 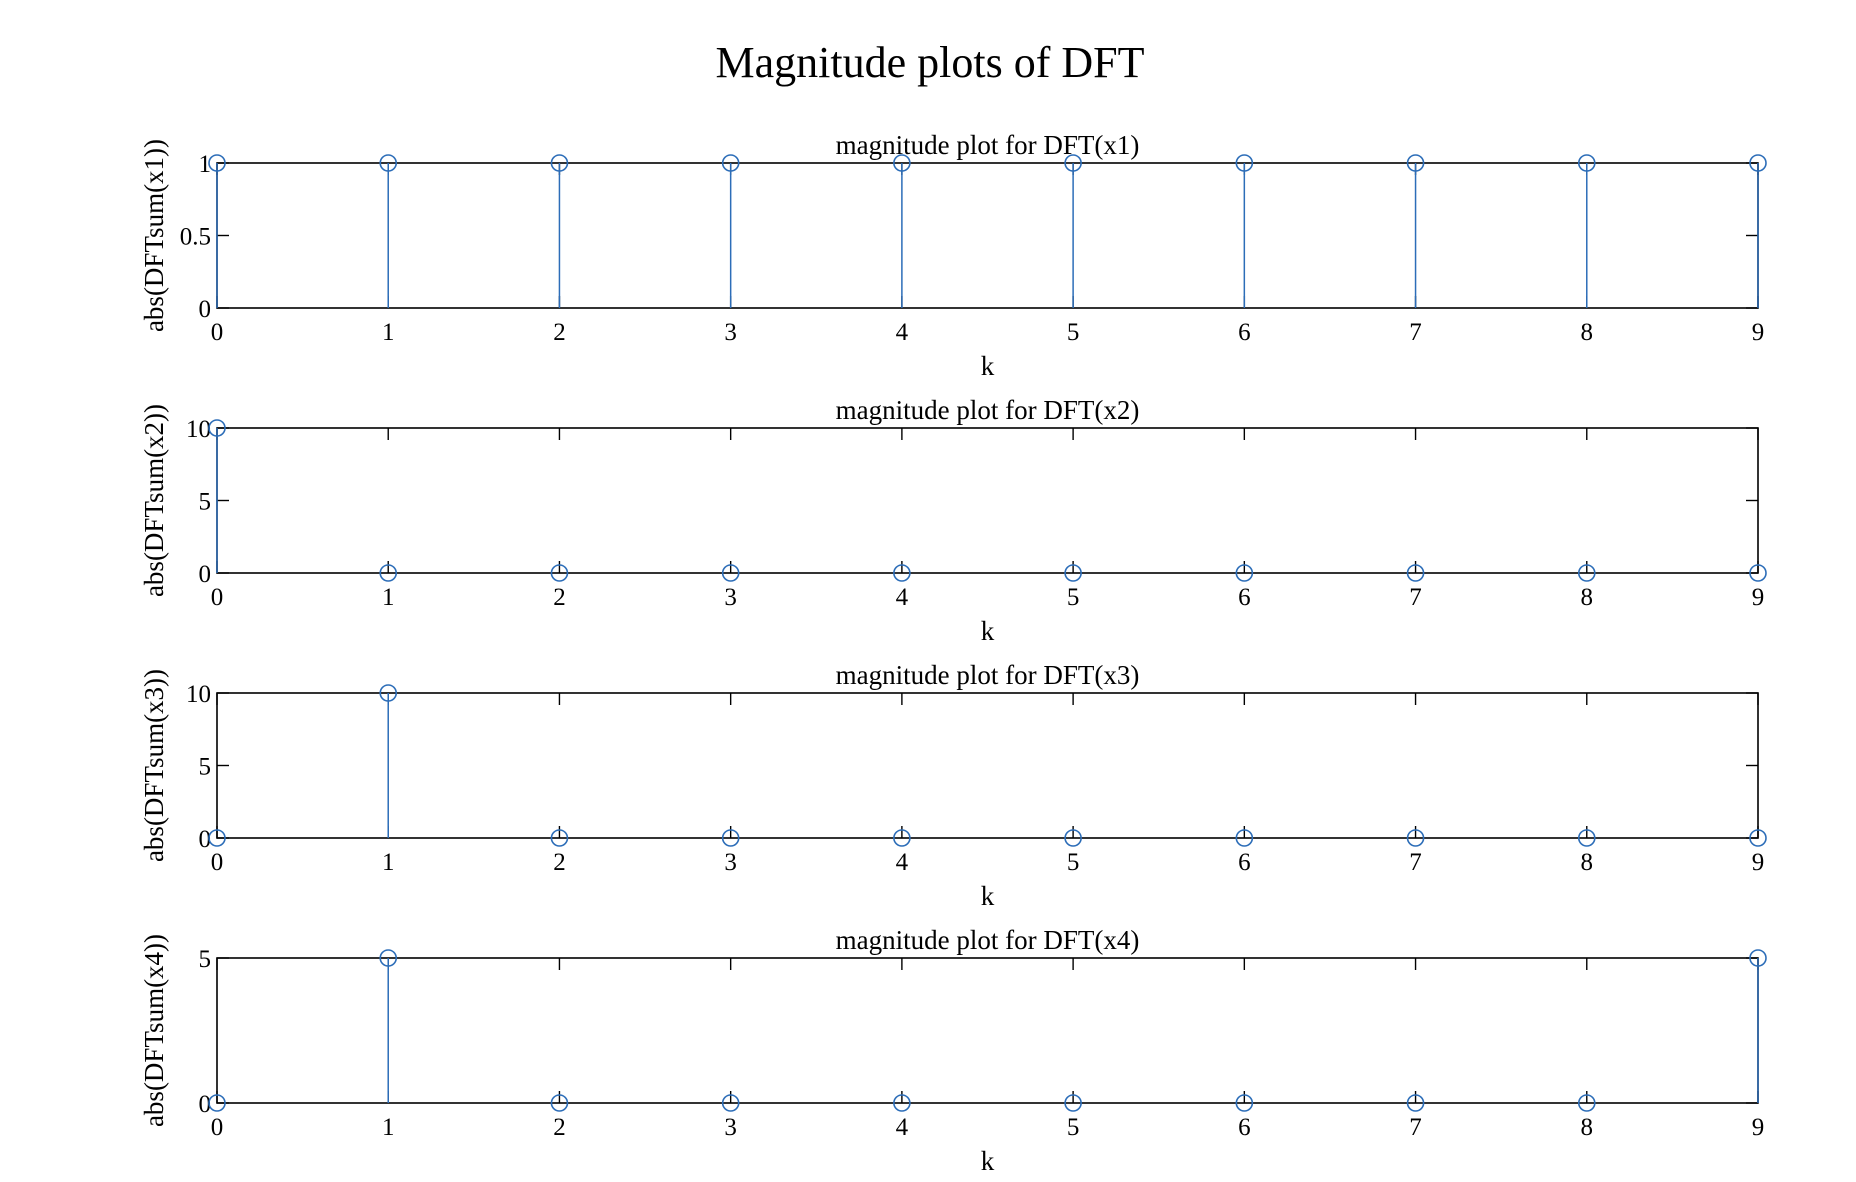 I want to click on subplot-title: magnitude plot for DFT(x3), so click(x=988, y=675).